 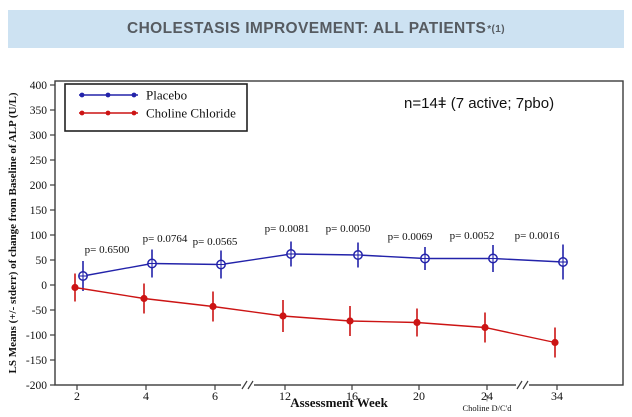 What do you see at coordinates (39, 86) in the screenshot?
I see `y-tick-label: 400` at bounding box center [39, 86].